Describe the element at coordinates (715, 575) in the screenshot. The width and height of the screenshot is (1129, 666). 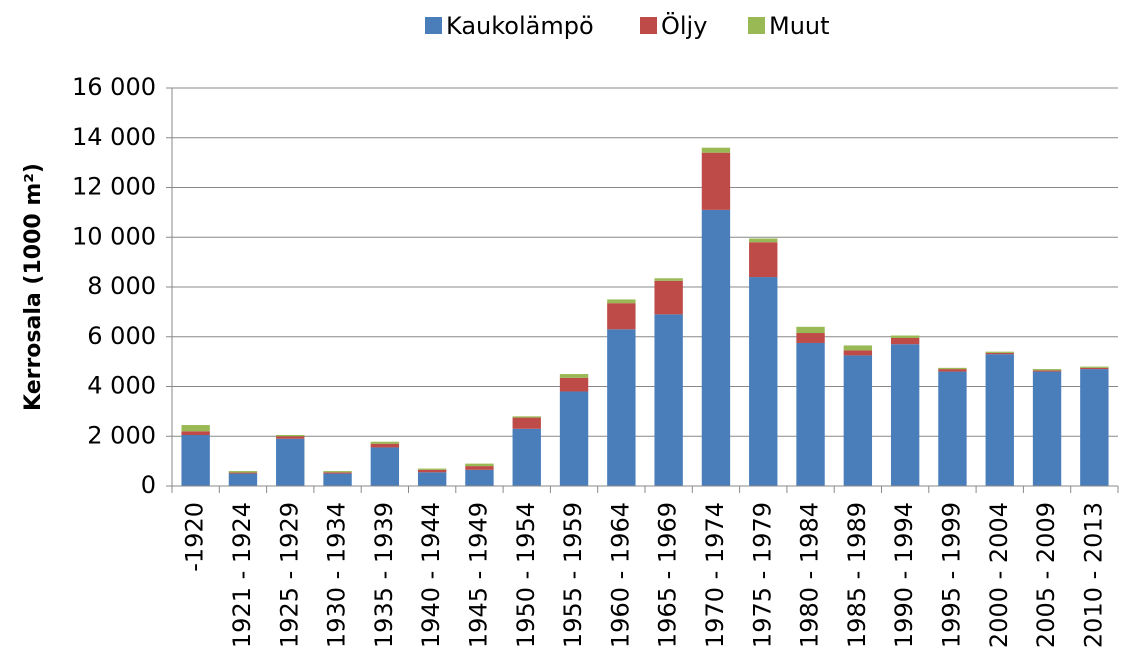
I see `x-tick-label: 1970 - 1974` at that location.